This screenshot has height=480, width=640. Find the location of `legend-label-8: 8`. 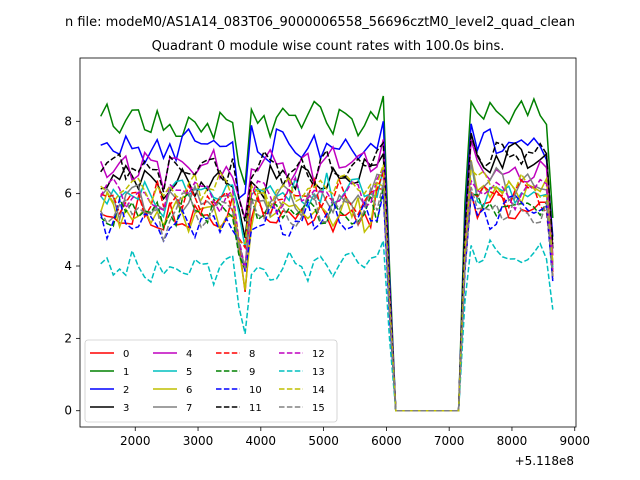

legend-label-8: 8 is located at coordinates (252, 354).